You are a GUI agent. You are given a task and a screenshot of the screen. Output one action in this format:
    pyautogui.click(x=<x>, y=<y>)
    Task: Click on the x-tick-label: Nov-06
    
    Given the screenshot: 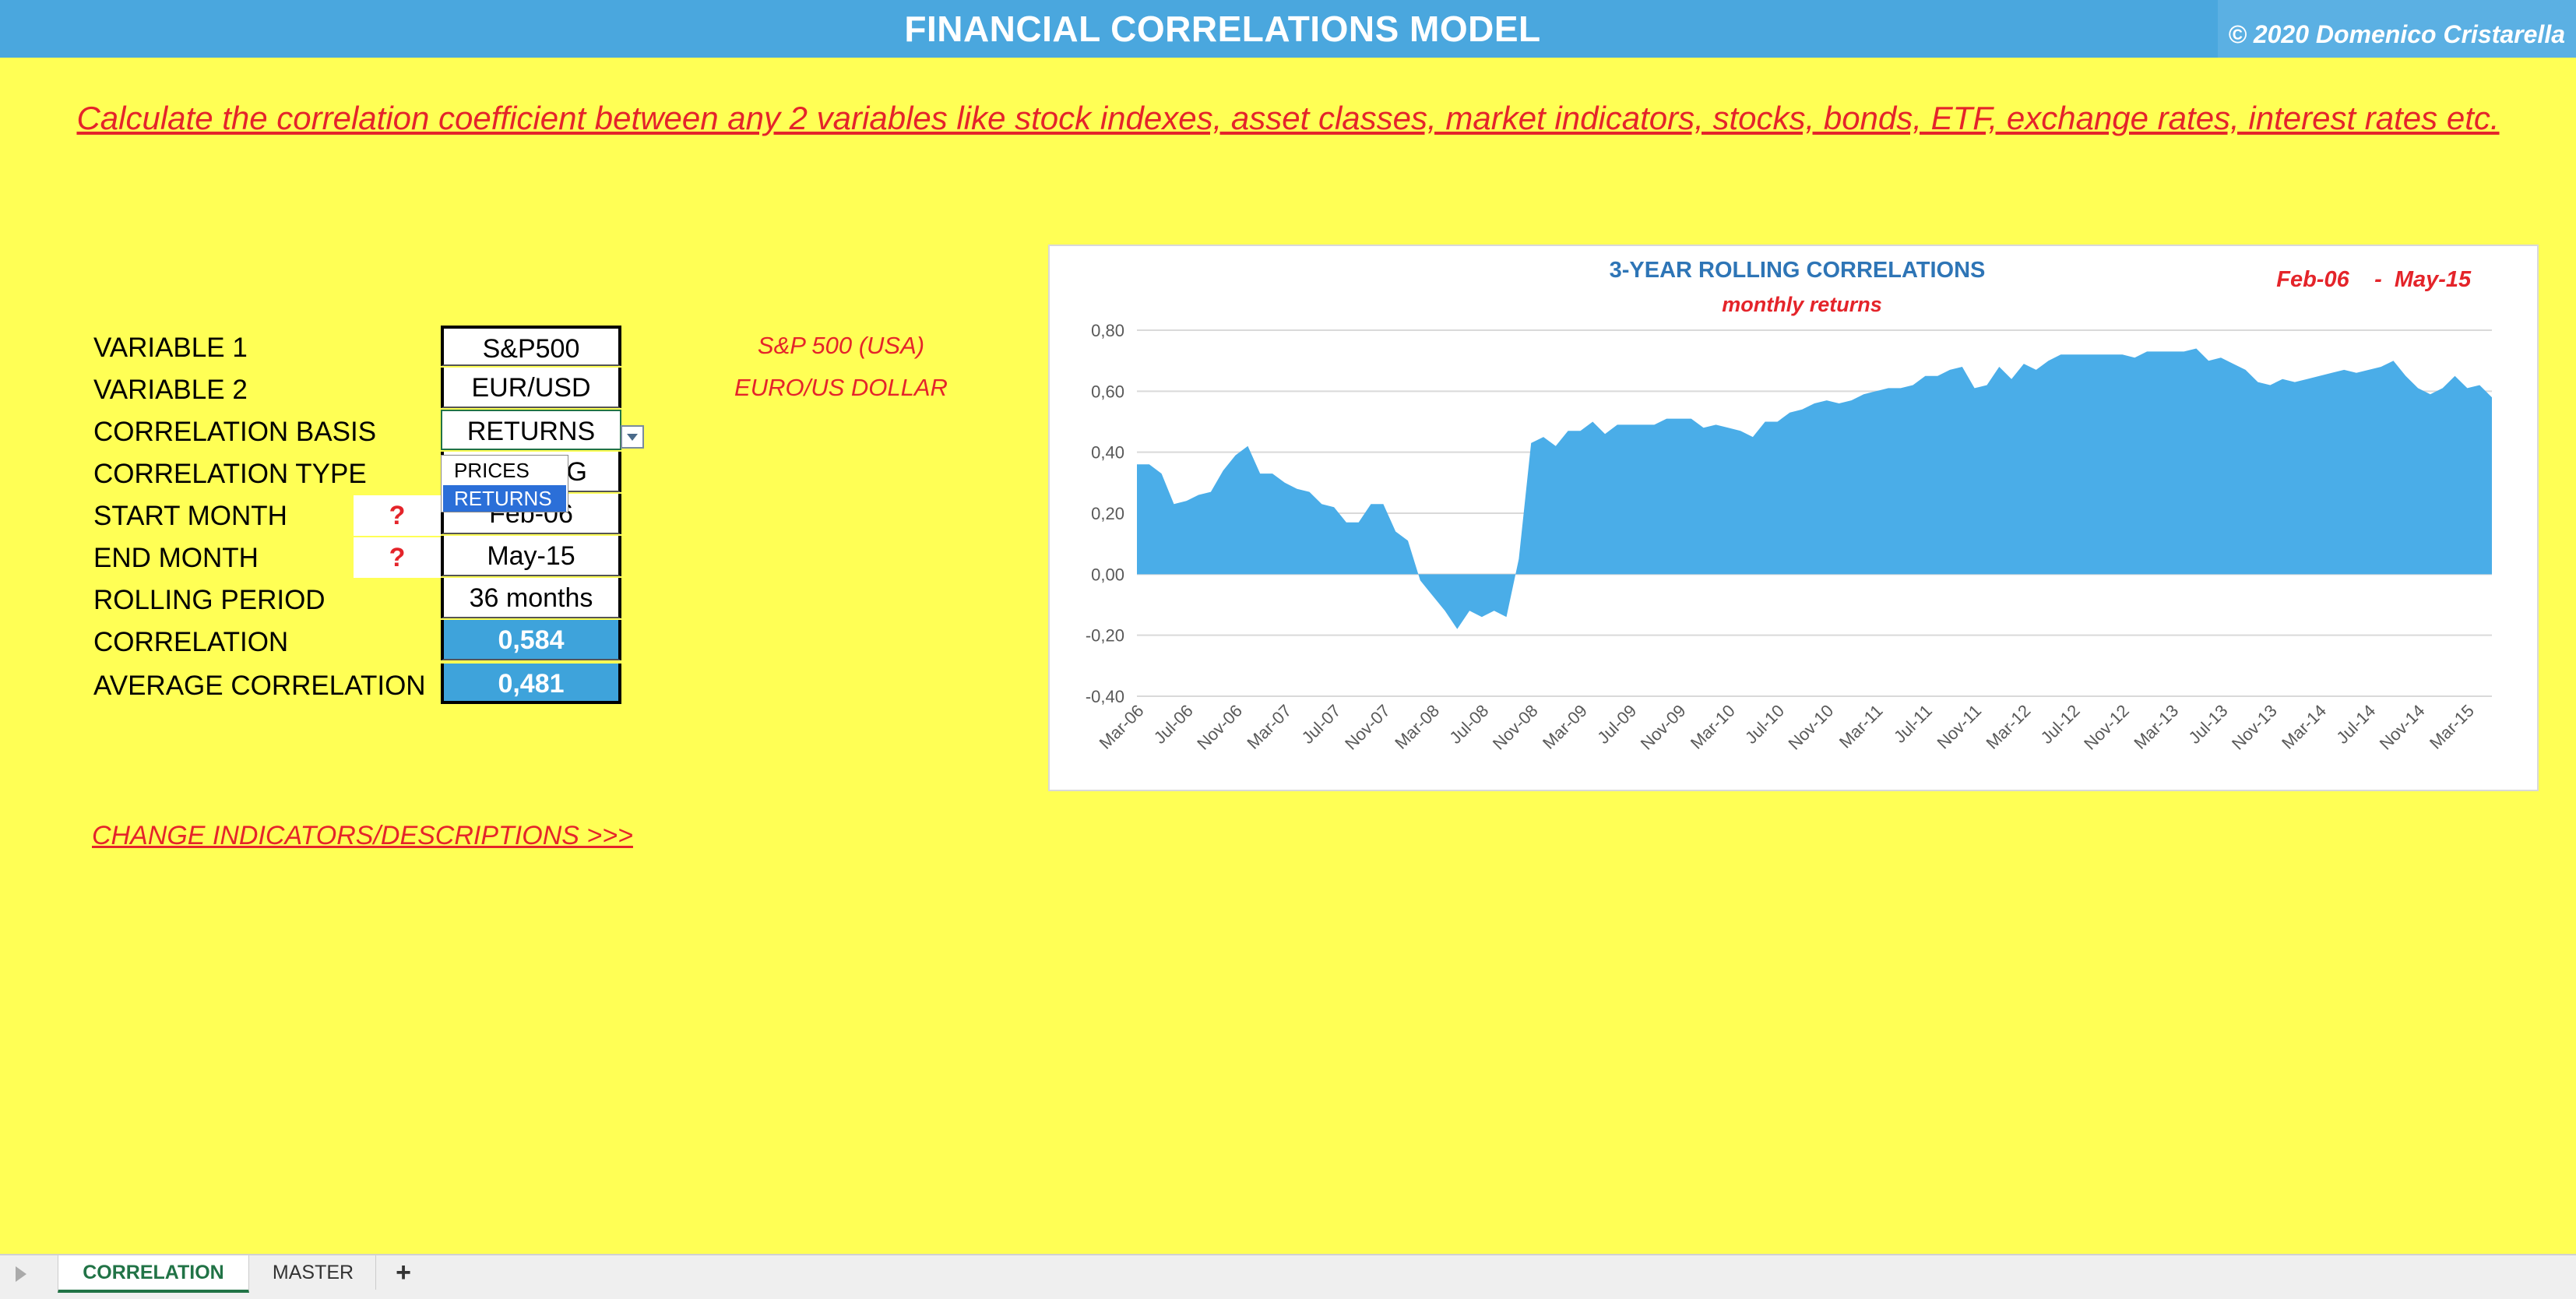 What is the action you would take?
    pyautogui.click(x=1219, y=728)
    